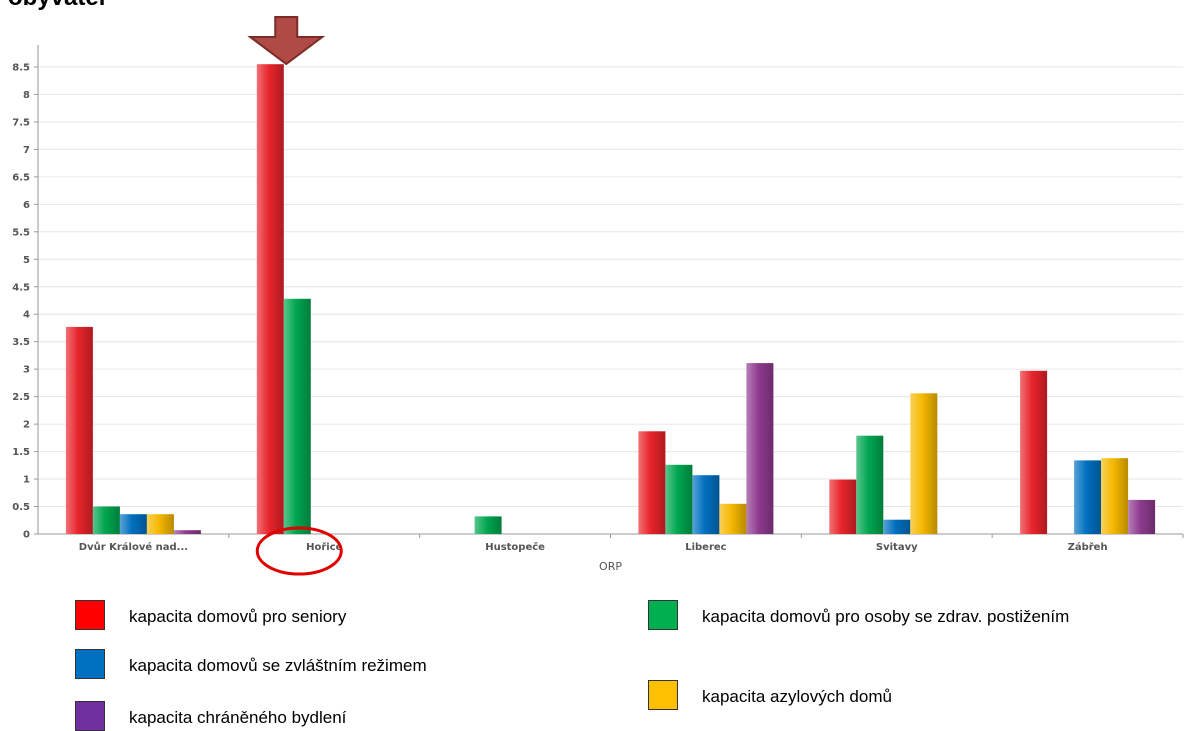 Image resolution: width=1195 pixels, height=731 pixels. I want to click on x-tick-label: Liberec, so click(705, 547).